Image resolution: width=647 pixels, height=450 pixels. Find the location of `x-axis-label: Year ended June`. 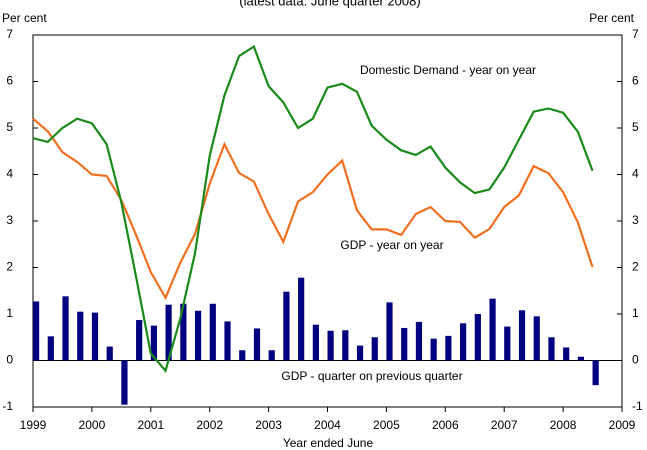

x-axis-label: Year ended June is located at coordinates (328, 443).